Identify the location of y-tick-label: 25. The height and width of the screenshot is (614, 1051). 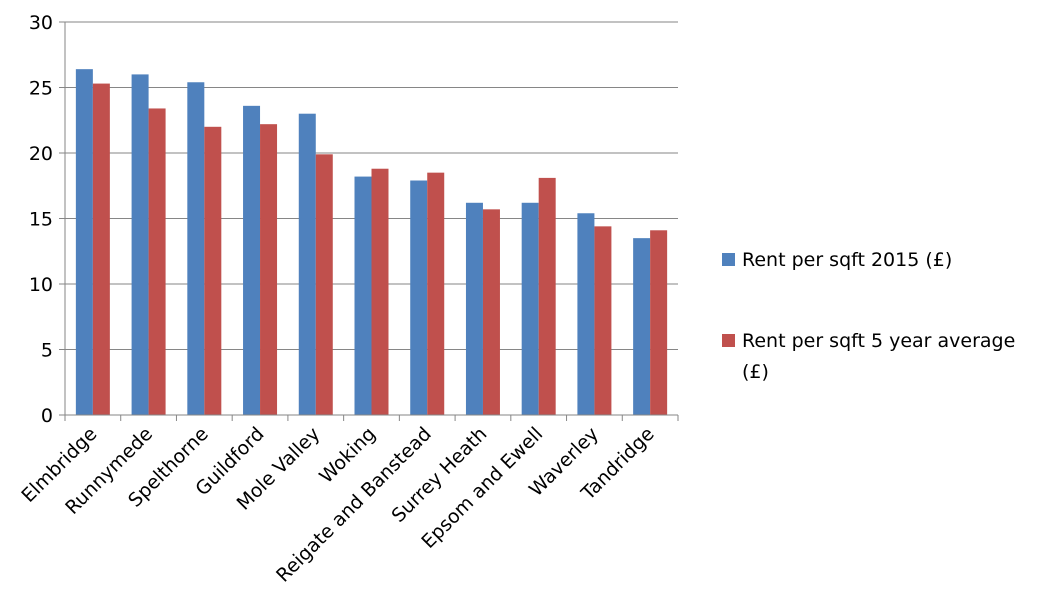
(41, 89).